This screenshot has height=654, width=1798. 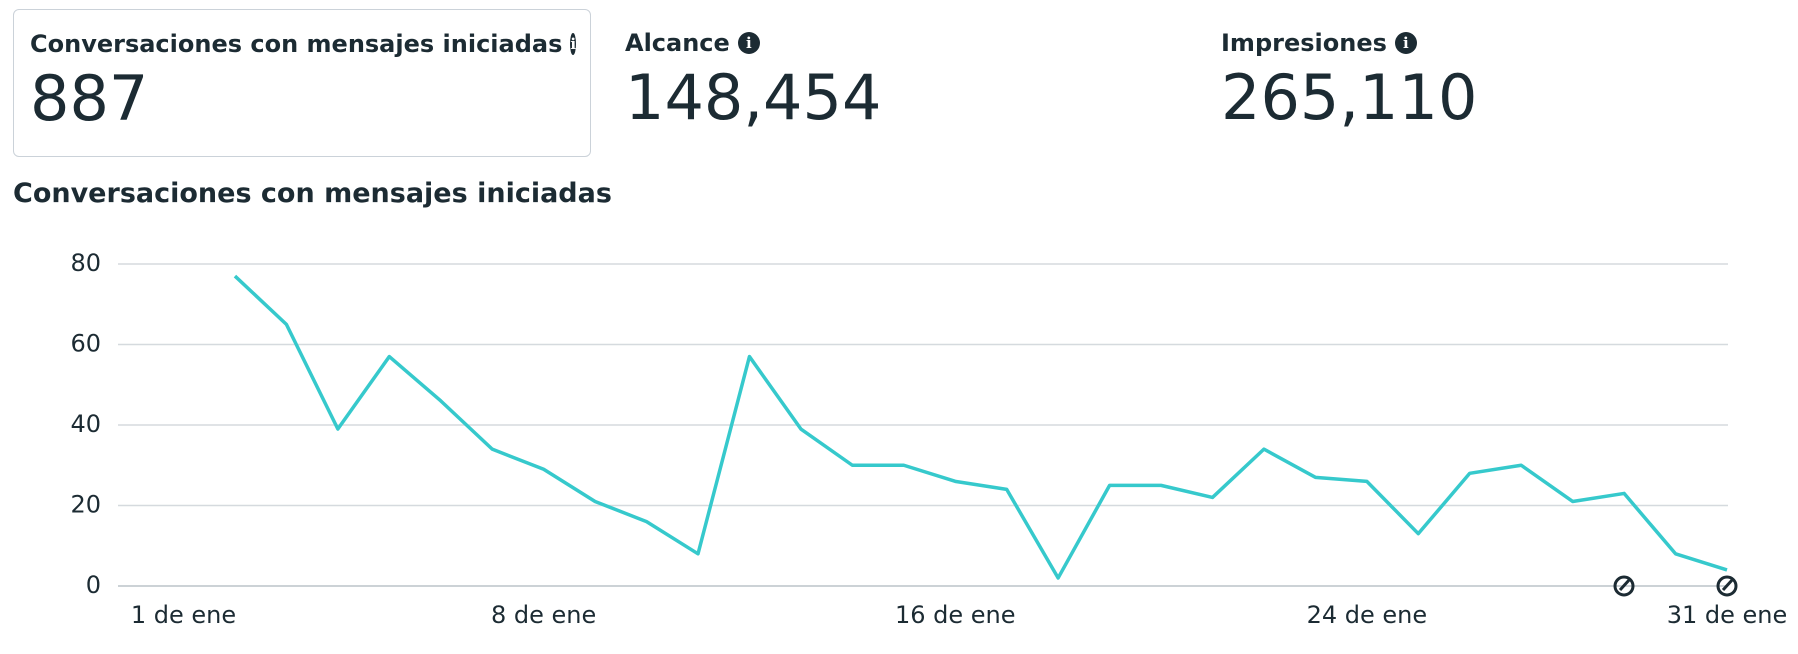 What do you see at coordinates (93, 585) in the screenshot?
I see `y-tick-label: 0` at bounding box center [93, 585].